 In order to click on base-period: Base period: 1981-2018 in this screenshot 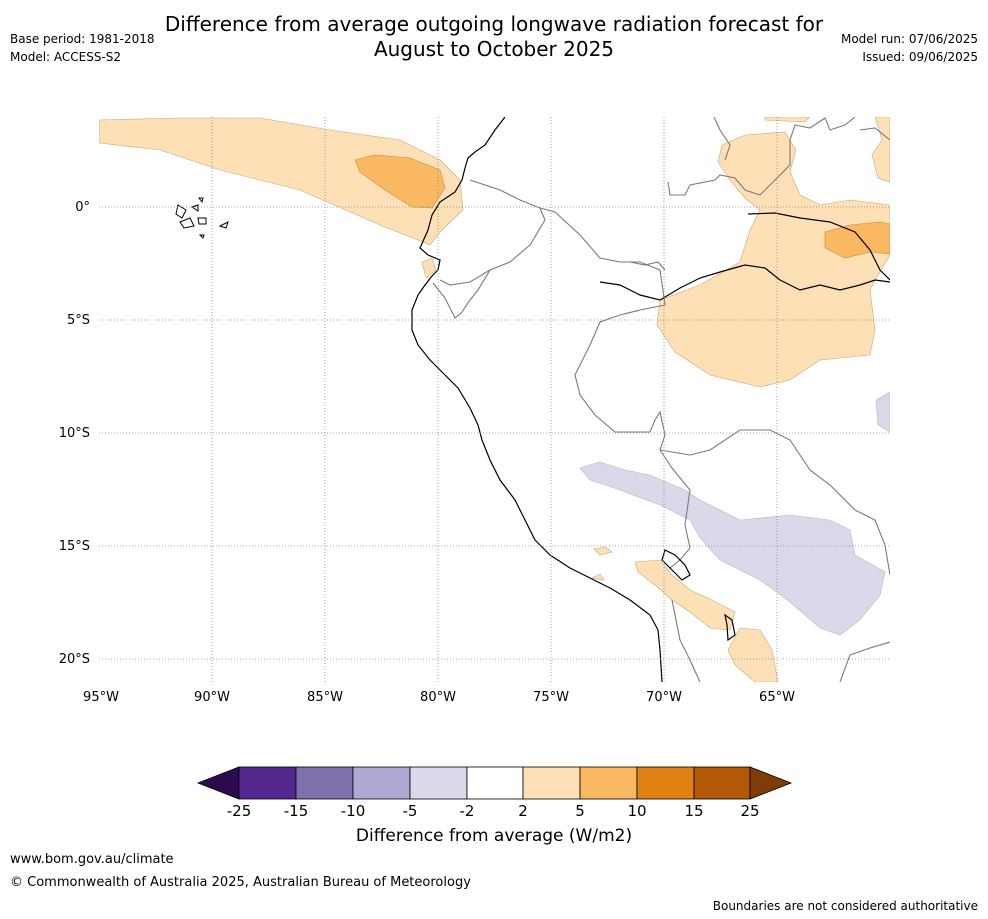, I will do `click(82, 39)`.